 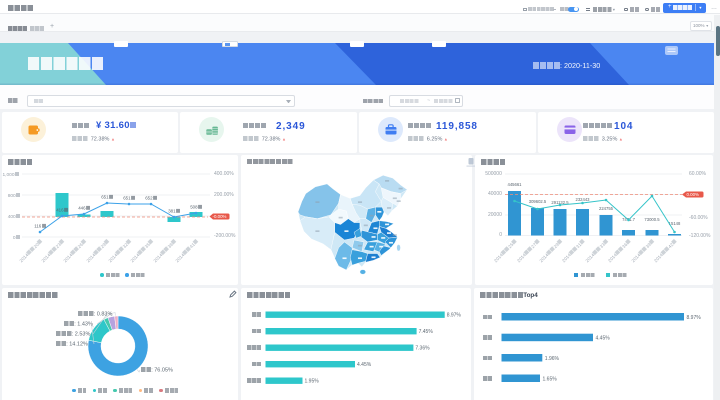 I want to click on svg-text: 291132.5, so click(x=560, y=202).